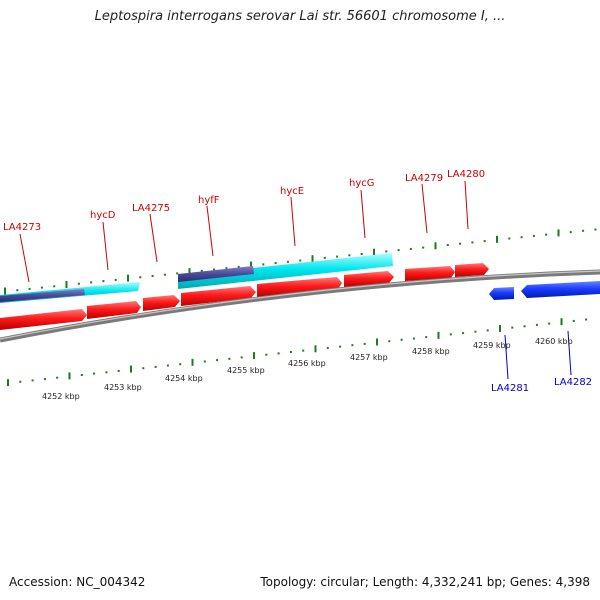  I want to click on scale-label-4254: 4254 kbp, so click(184, 378).